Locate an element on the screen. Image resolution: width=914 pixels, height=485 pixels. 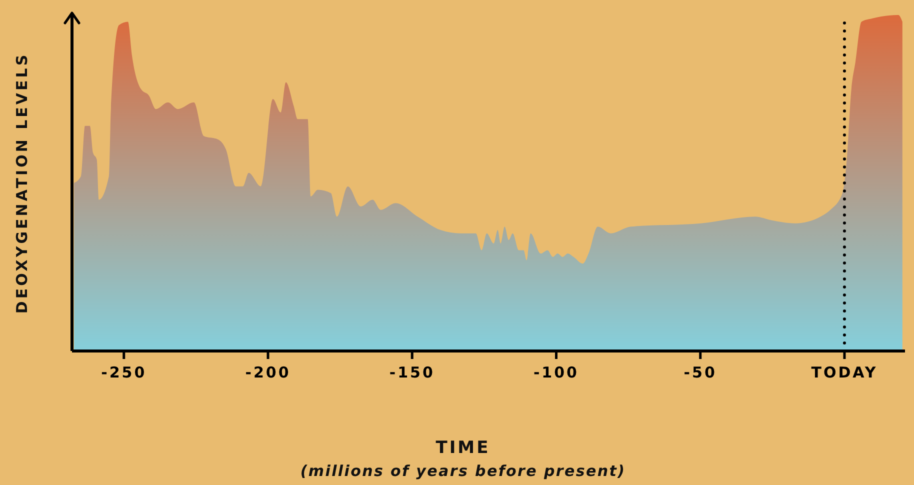
x-tick-label: -50 is located at coordinates (700, 373).